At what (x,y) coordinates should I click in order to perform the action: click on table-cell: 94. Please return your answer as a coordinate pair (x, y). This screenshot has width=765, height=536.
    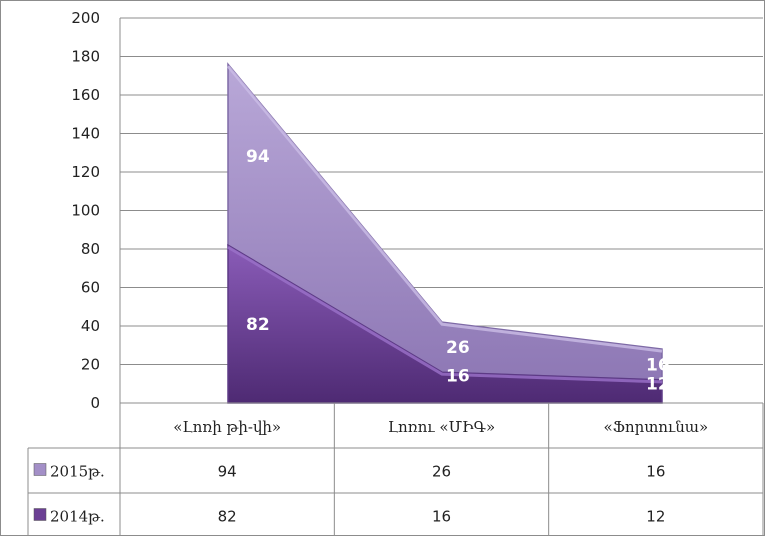
    Looking at the image, I should click on (227, 472).